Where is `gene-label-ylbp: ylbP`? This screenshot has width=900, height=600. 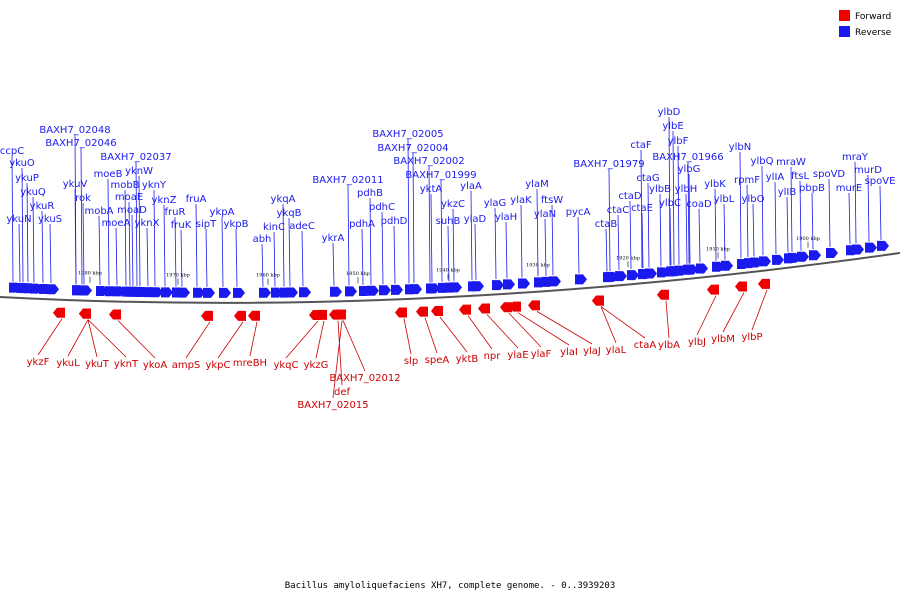
gene-label-ylbp: ylbP is located at coordinates (751, 337).